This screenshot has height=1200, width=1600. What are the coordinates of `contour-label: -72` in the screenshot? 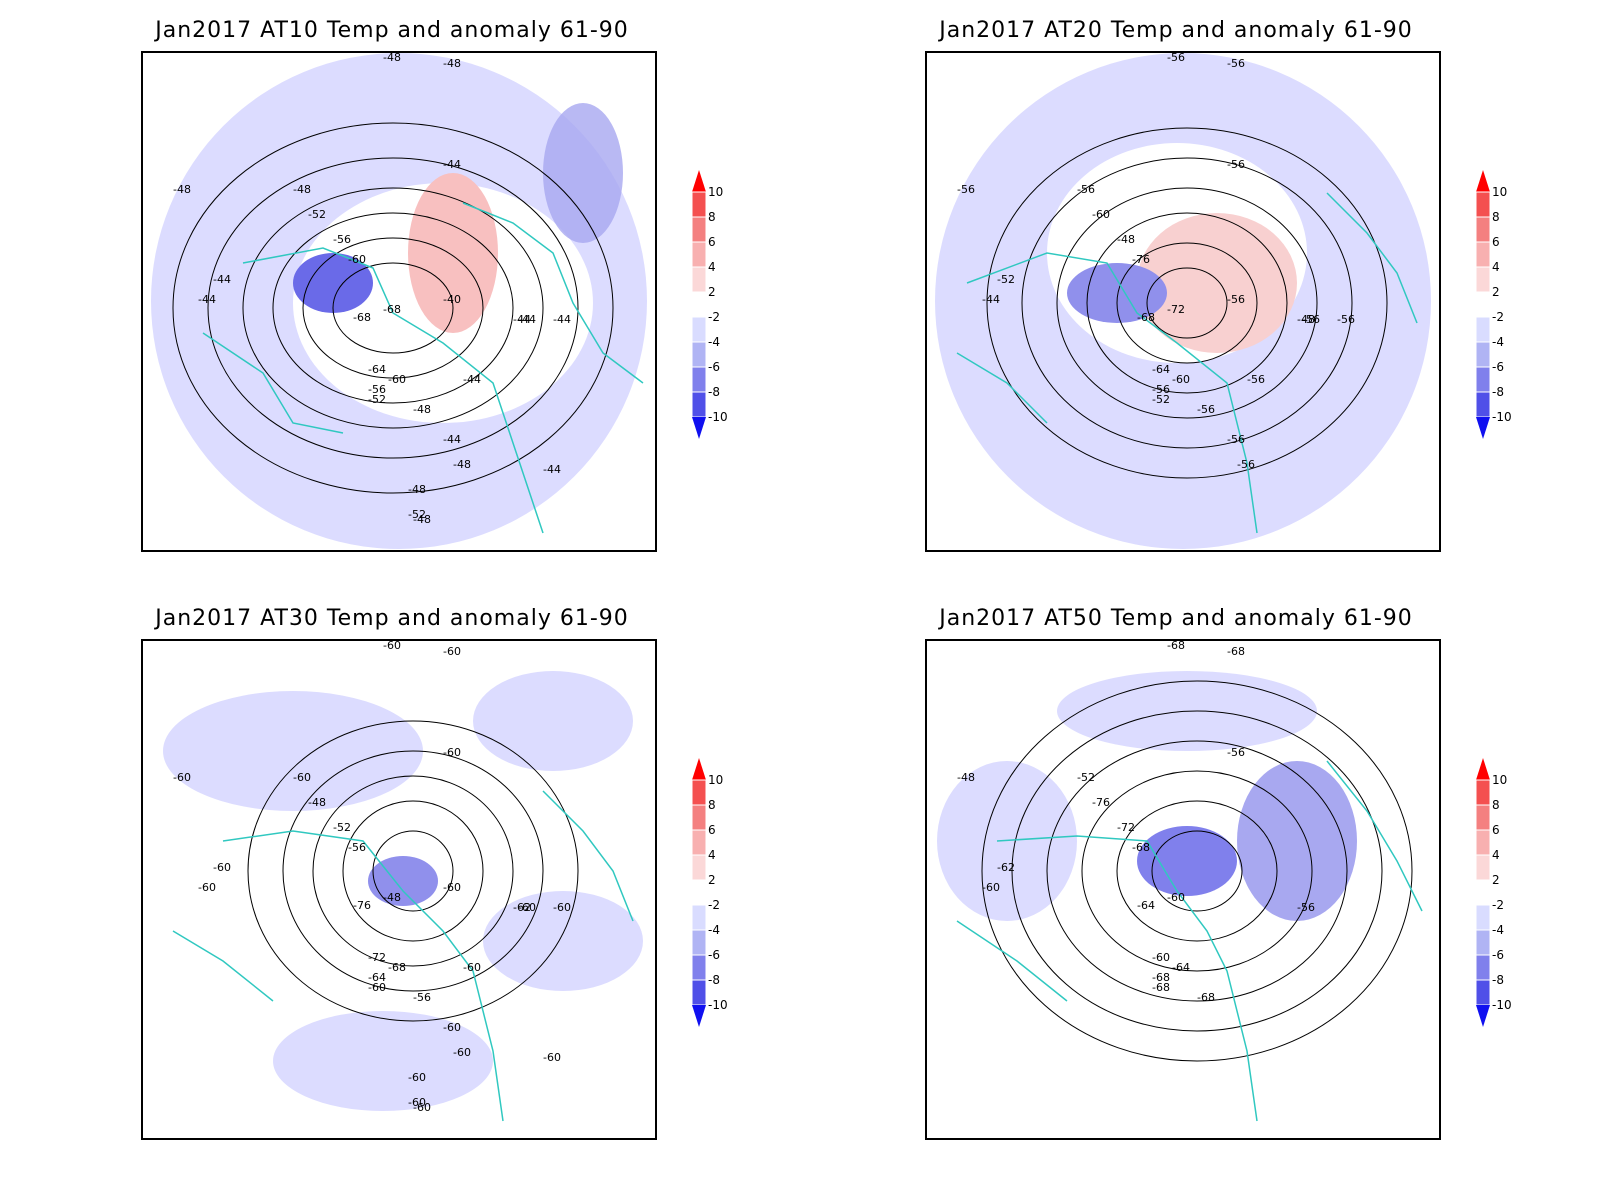 It's located at (377, 957).